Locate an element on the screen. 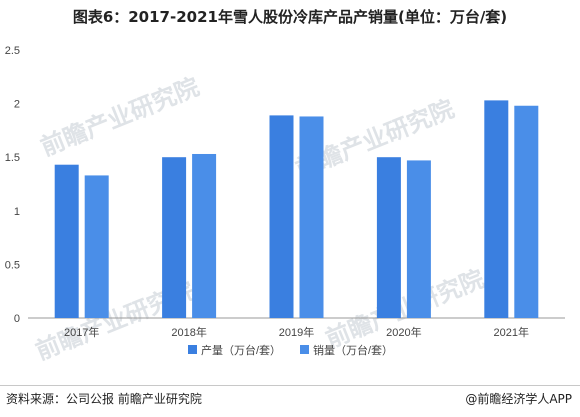 This screenshot has width=580, height=417. source-note: 资料来源：公司公报 前瞻产业研究院 is located at coordinates (104, 399).